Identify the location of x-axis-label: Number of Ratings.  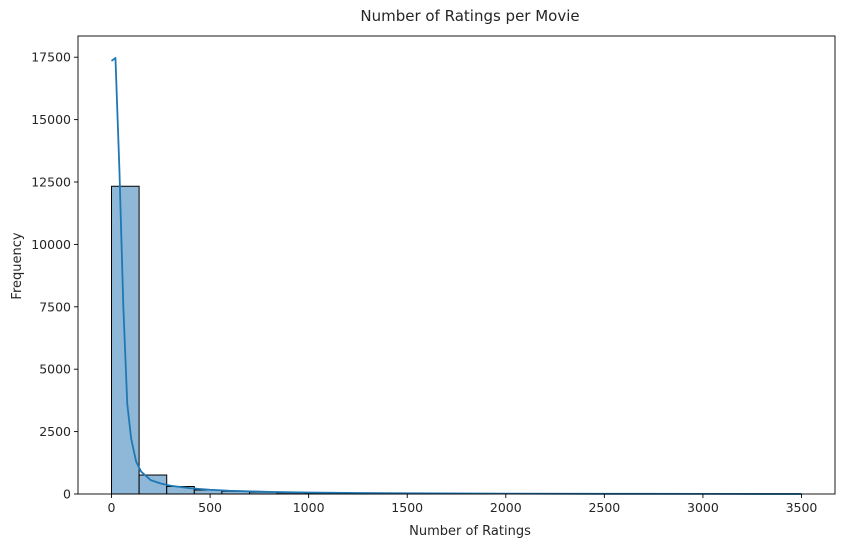
(470, 531).